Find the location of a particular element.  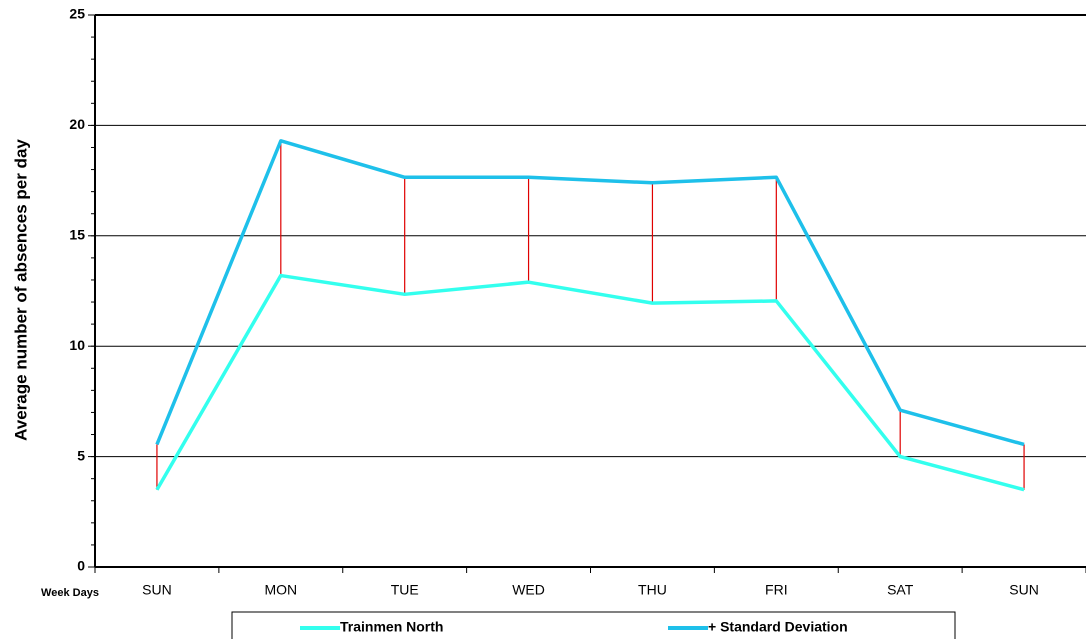

y-tick-label: 25 is located at coordinates (77, 14).